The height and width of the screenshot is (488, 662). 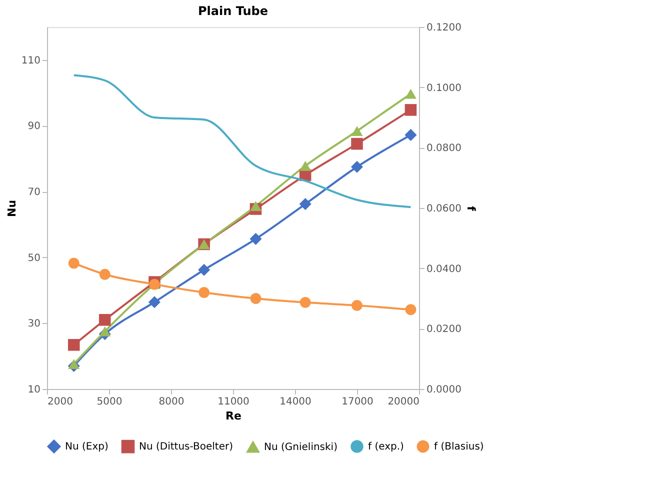 I want to click on y-tick-label: 70, so click(x=34, y=192).